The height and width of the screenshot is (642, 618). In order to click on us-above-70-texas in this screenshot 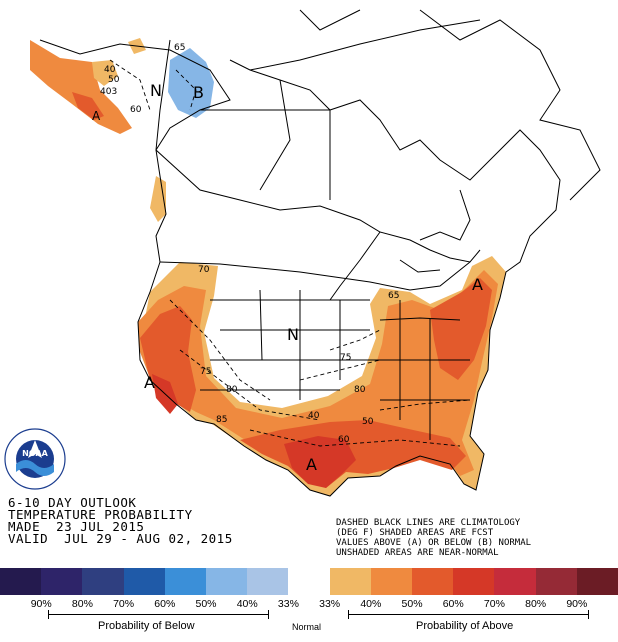, I will do `click(320, 462)`.